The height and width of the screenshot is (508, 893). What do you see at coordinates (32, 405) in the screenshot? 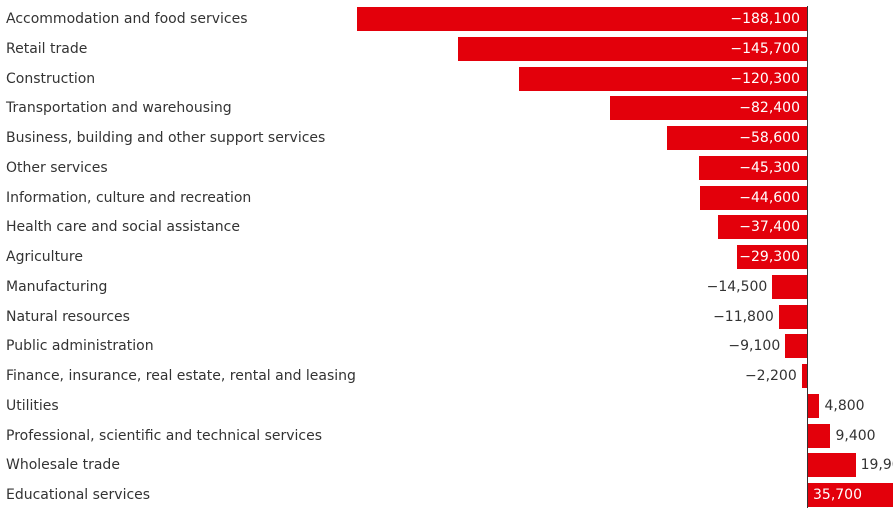
I see `category-label: Utilities` at bounding box center [32, 405].